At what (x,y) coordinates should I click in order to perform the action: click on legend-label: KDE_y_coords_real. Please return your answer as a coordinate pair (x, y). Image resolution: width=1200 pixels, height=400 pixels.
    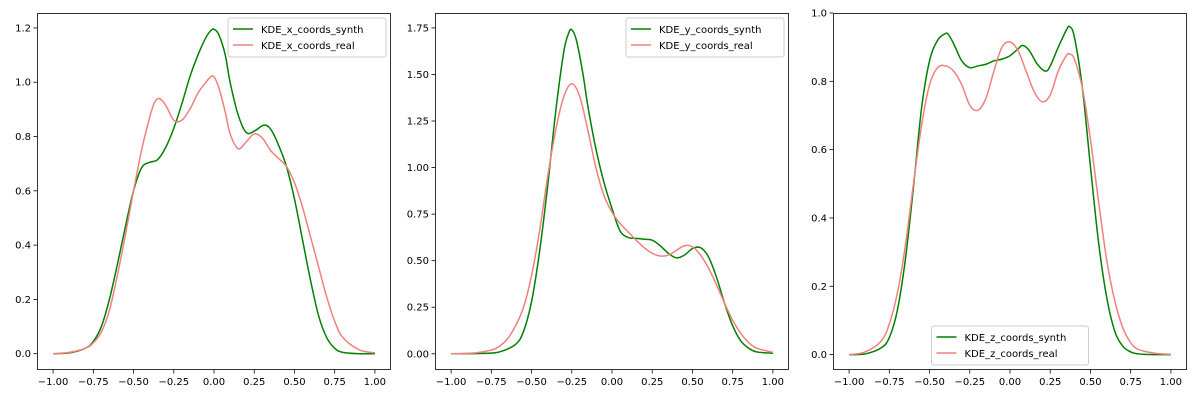
    Looking at the image, I should click on (706, 46).